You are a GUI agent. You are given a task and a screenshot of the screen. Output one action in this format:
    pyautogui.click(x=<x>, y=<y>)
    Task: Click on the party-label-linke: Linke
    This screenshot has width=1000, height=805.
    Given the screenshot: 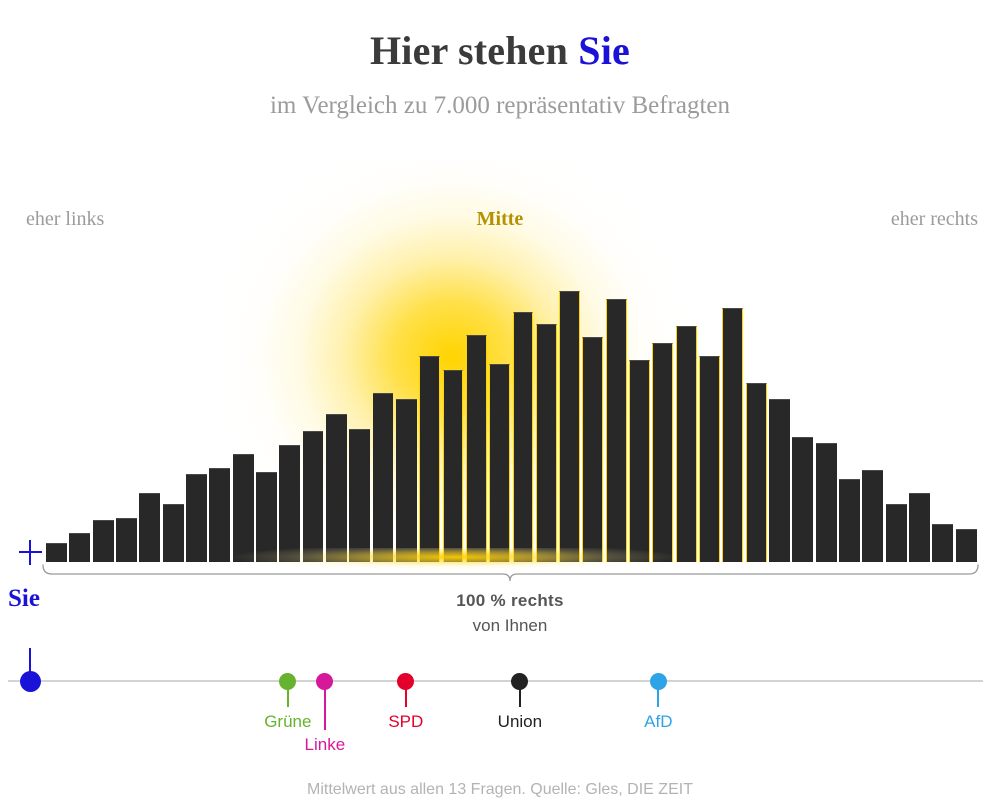 What is the action you would take?
    pyautogui.click(x=325, y=744)
    